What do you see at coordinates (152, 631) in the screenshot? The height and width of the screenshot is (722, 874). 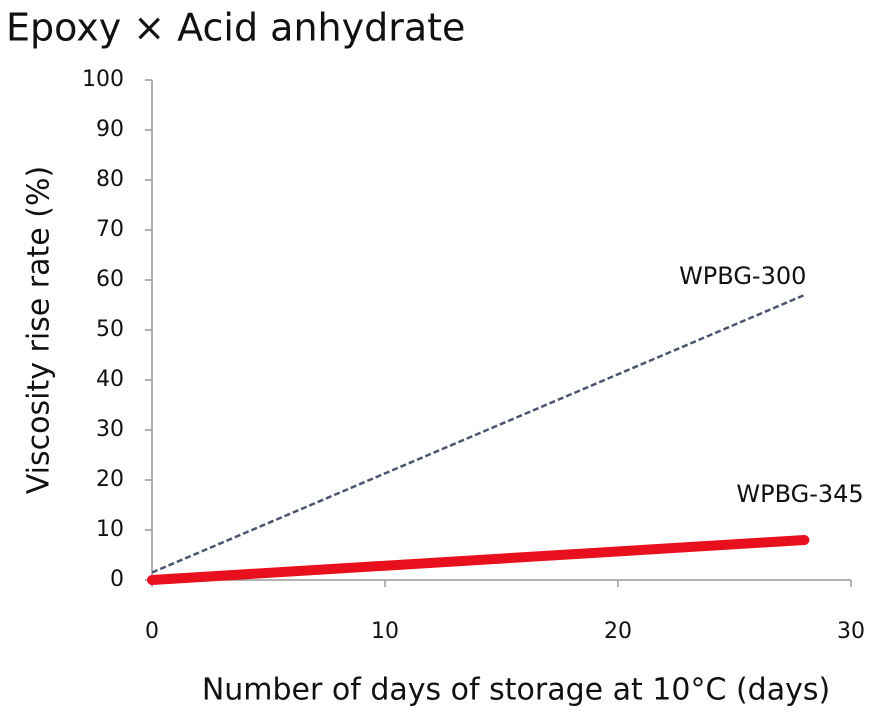 I see `x-tick-label: 0` at bounding box center [152, 631].